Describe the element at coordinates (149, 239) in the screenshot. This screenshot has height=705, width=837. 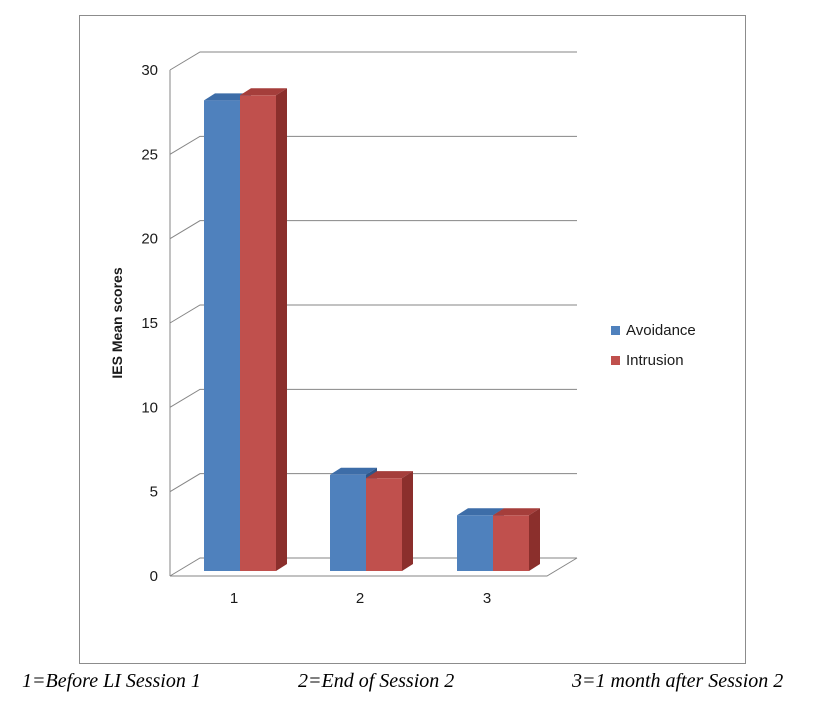
I see `y-tick-label-20: 20` at that location.